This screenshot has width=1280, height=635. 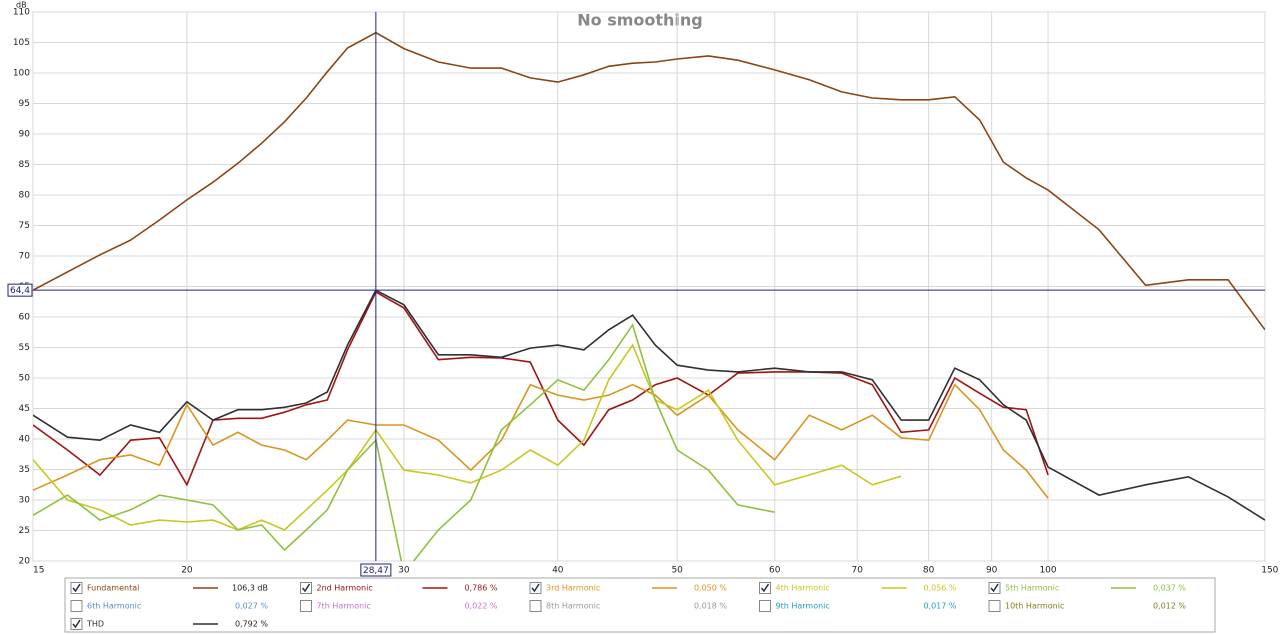 I want to click on x-tick-label: 150 Hz, so click(x=1270, y=571).